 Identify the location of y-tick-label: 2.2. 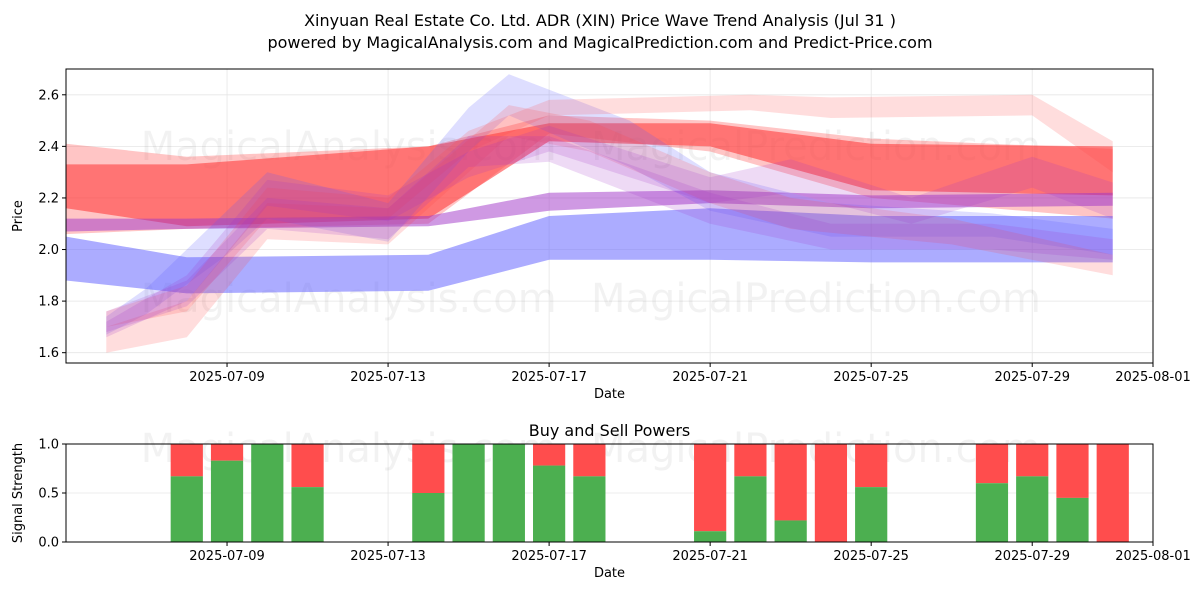
(48, 198).